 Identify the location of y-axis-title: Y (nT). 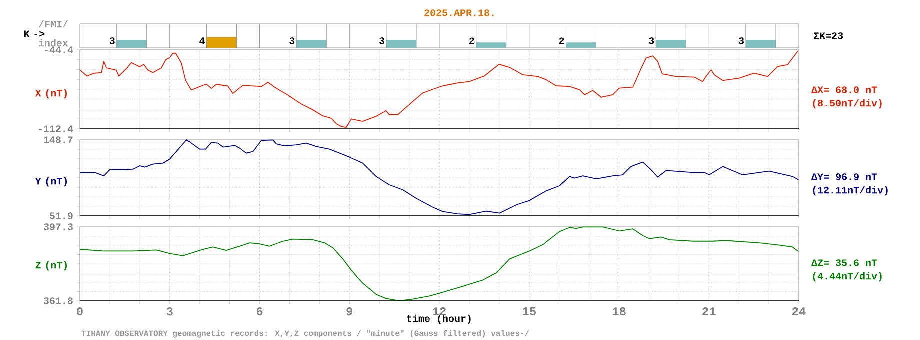
(51, 182).